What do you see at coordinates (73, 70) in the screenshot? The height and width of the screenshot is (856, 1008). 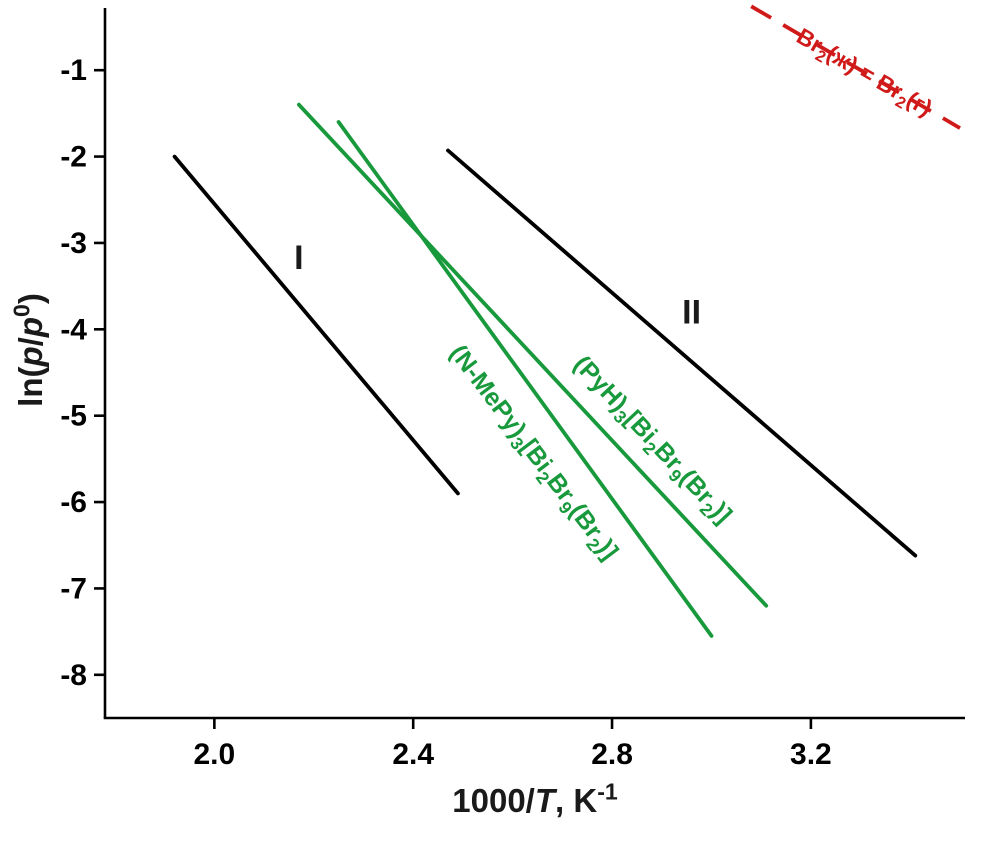 I see `y-tick-label: -1` at bounding box center [73, 70].